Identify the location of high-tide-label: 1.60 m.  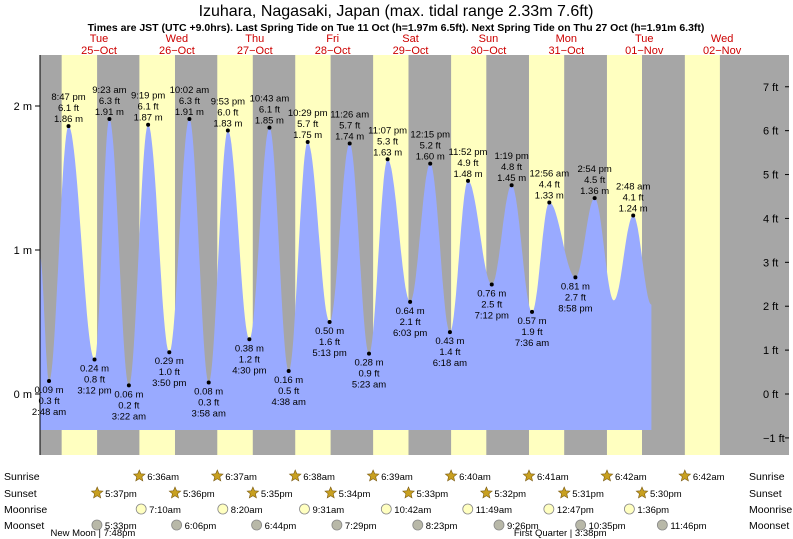
(430, 157).